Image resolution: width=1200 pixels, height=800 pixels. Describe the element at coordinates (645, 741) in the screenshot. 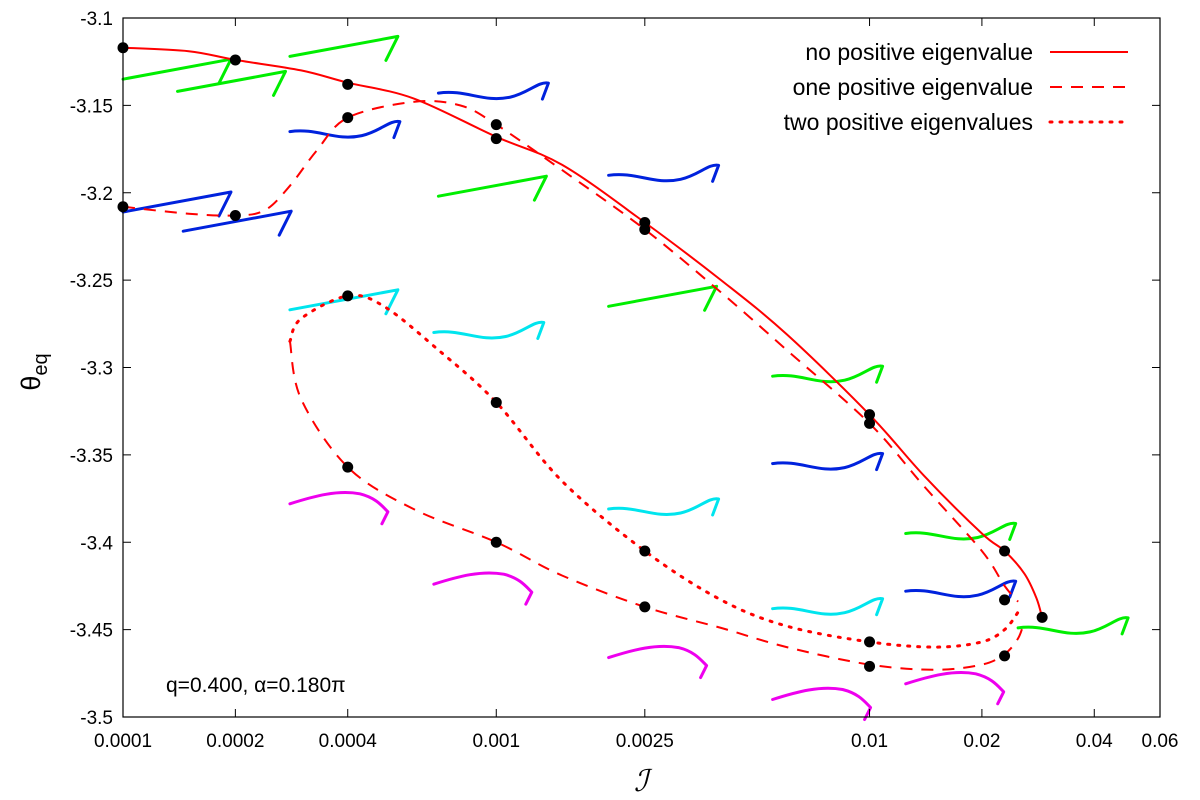

I see `x-tick-label: 0.0025` at that location.